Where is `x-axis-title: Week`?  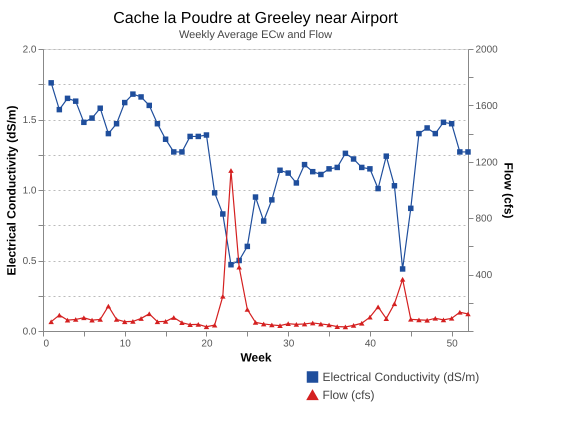
x-axis-title: Week is located at coordinates (256, 357).